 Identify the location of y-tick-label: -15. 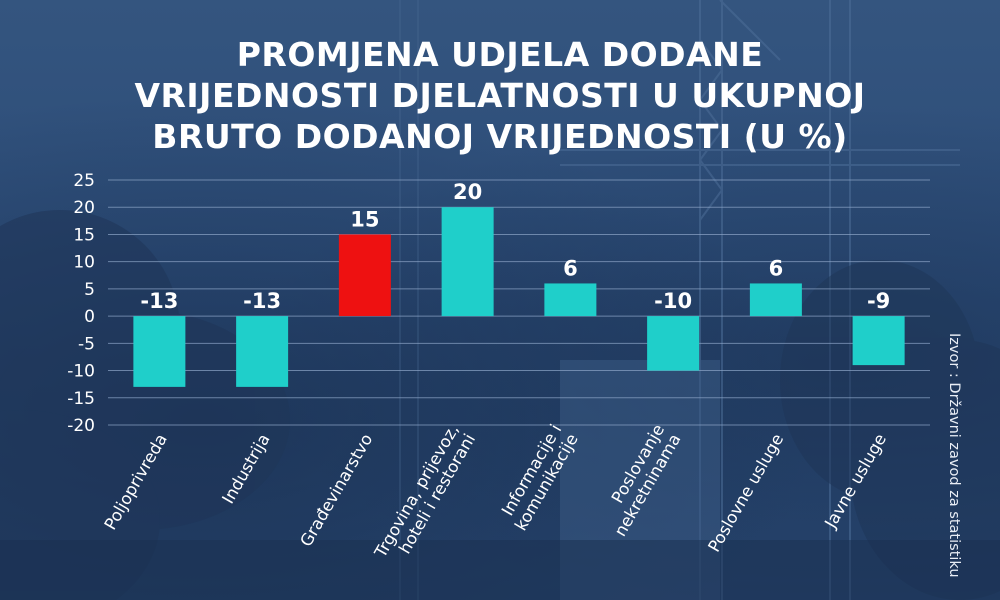
(81, 399).